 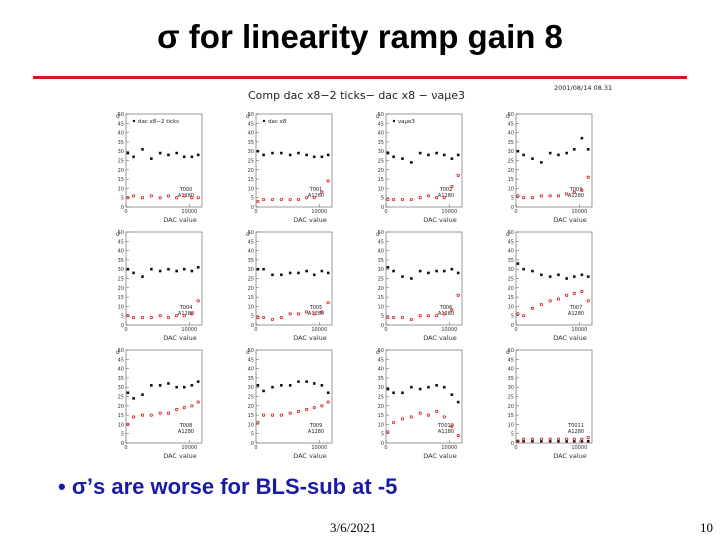 I want to click on panel-name: T007, so click(x=576, y=308).